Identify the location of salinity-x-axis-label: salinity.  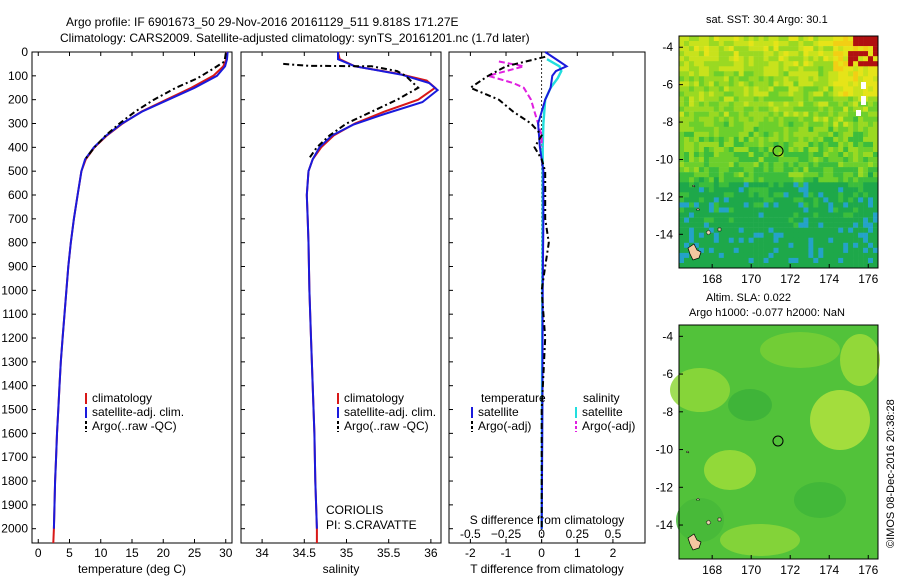
(341, 569).